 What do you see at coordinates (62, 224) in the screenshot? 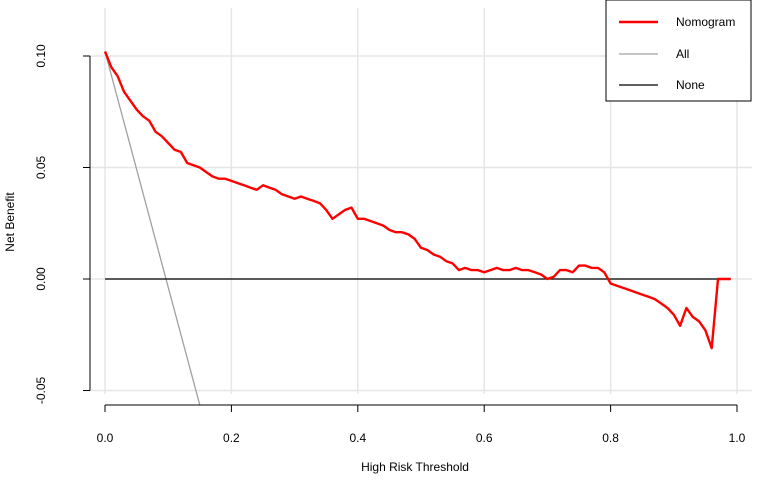
I see `y-axis: -0.05 0.00 0.05 0.10` at bounding box center [62, 224].